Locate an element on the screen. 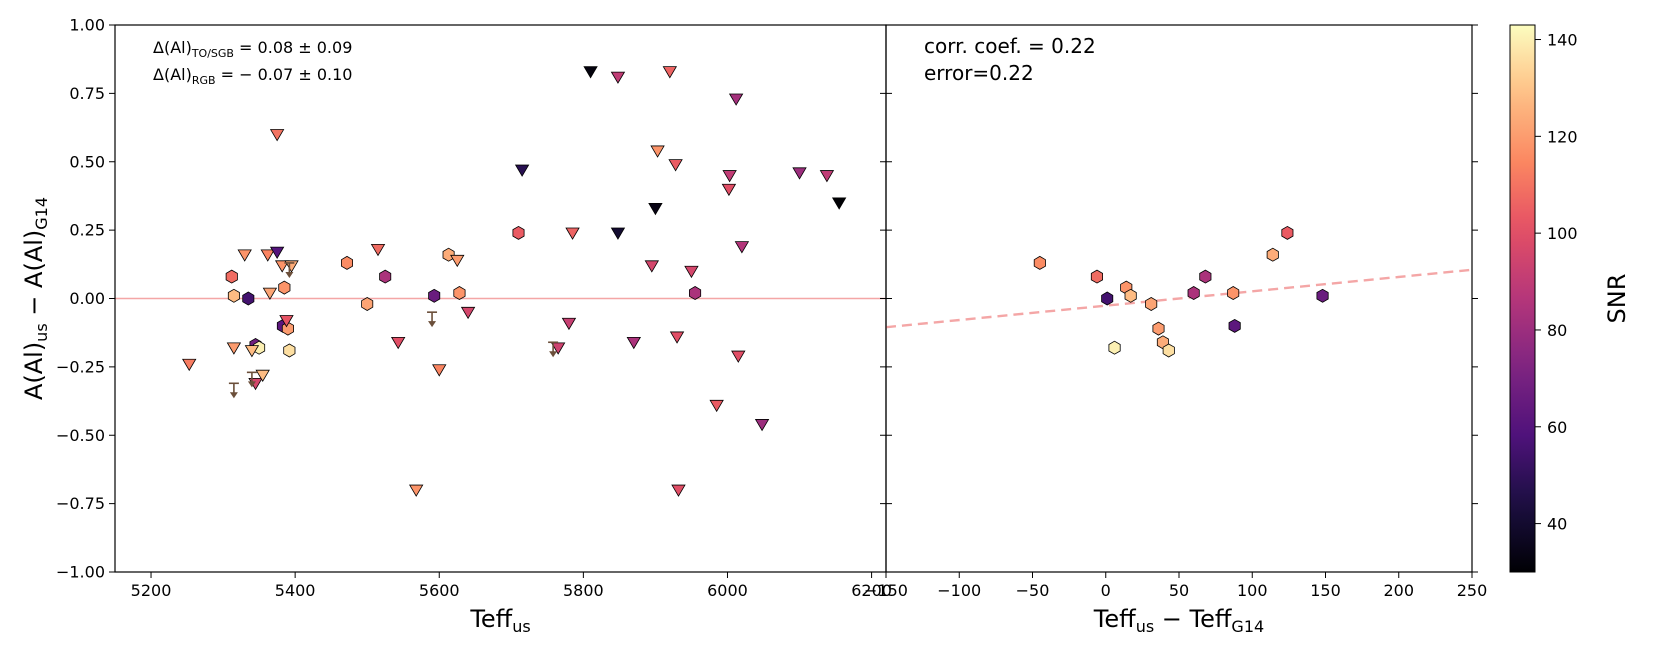 The image size is (1660, 647). x-tick-label: 200 is located at coordinates (1398, 590).